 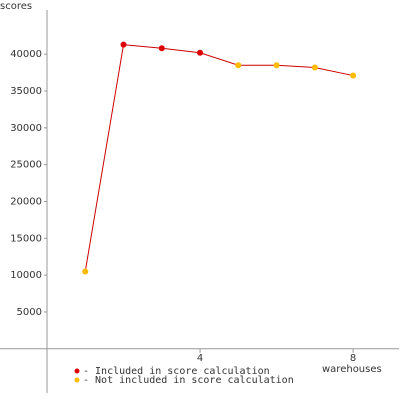 What do you see at coordinates (26, 275) in the screenshot?
I see `y-tick-label: 10000` at bounding box center [26, 275].